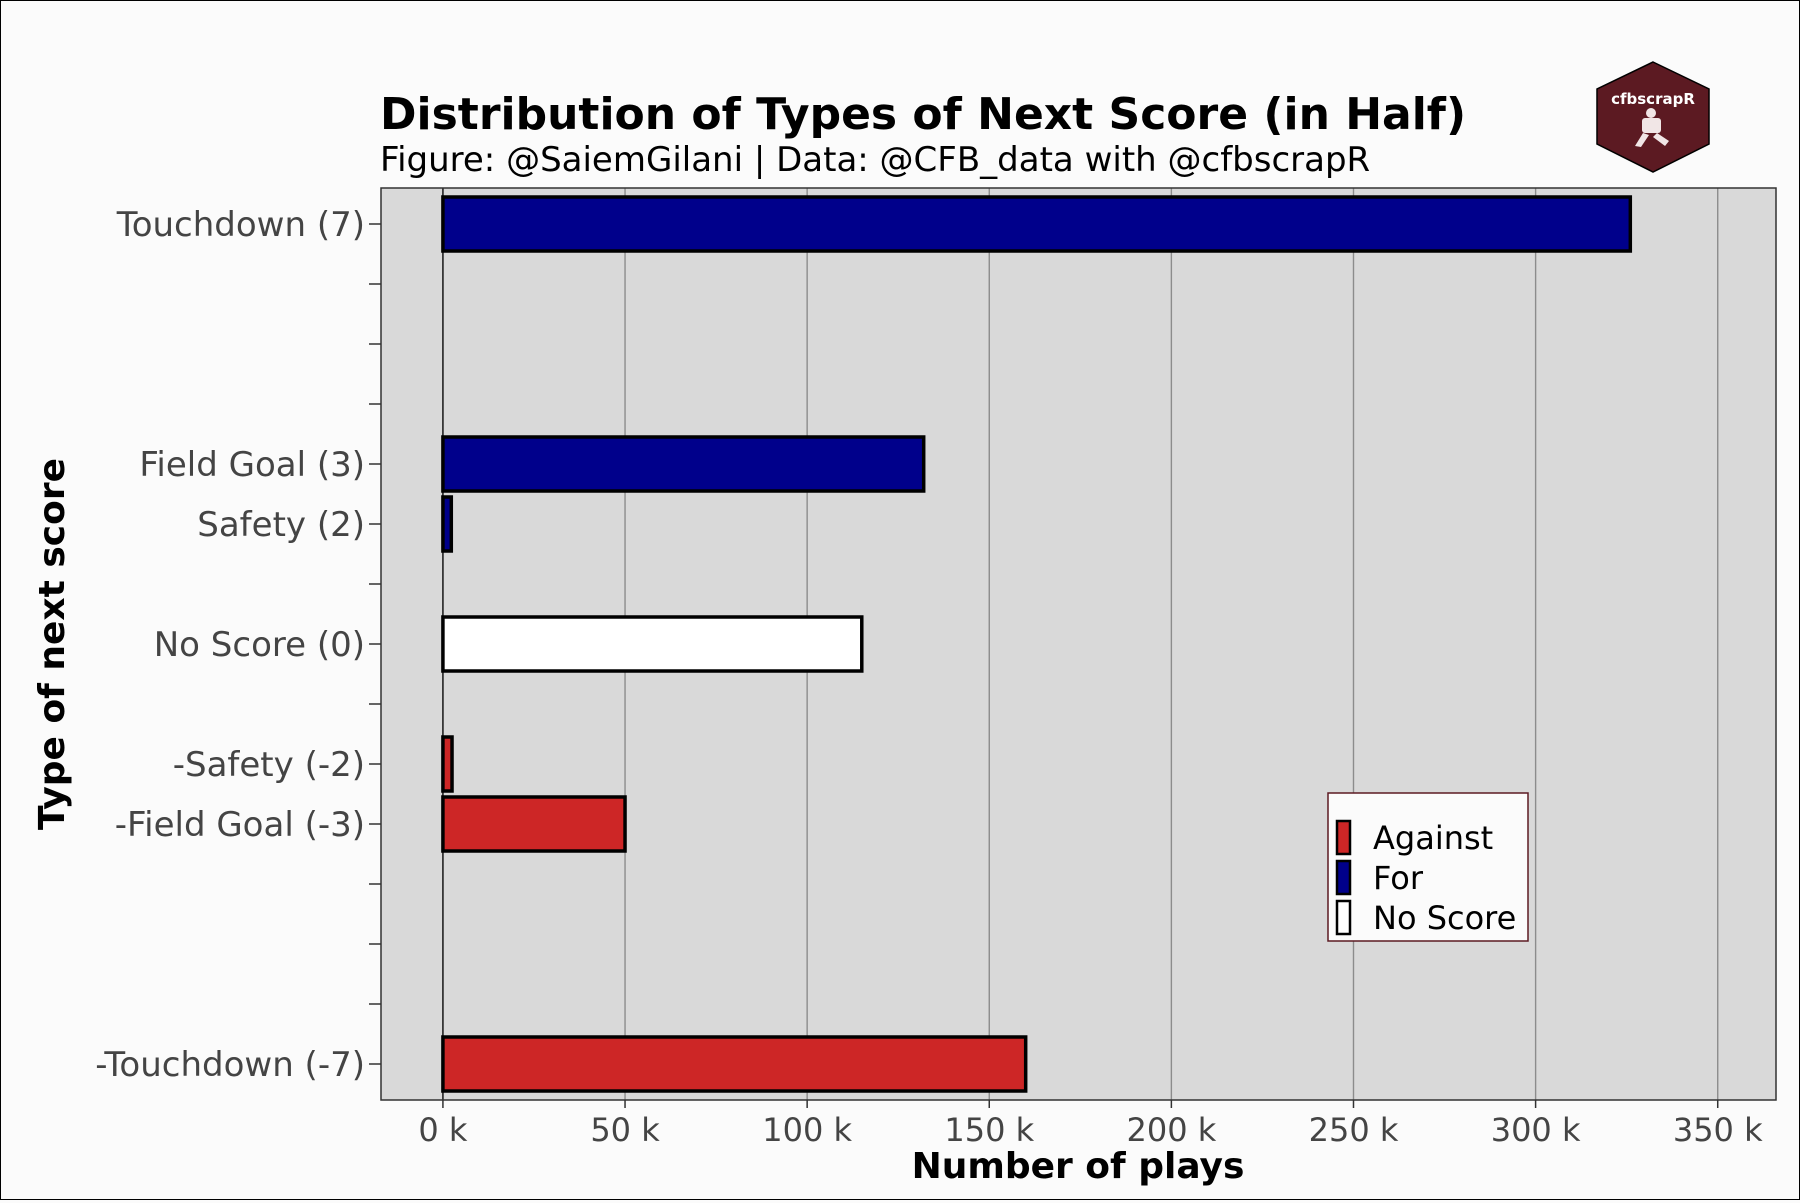 The image size is (1800, 1203). I want to click on y-tick-label: -Field Goal (-3), so click(240, 825).